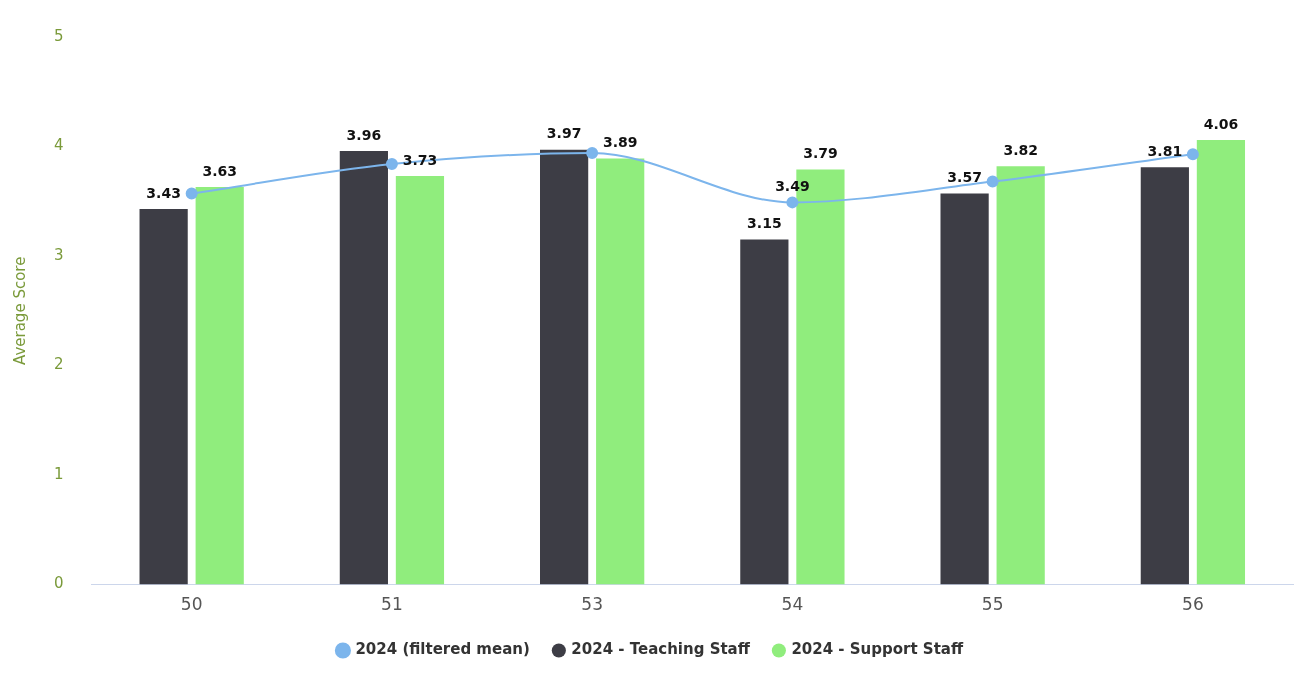 The height and width of the screenshot is (681, 1311). I want to click on x-tick-label: 56, so click(1193, 604).